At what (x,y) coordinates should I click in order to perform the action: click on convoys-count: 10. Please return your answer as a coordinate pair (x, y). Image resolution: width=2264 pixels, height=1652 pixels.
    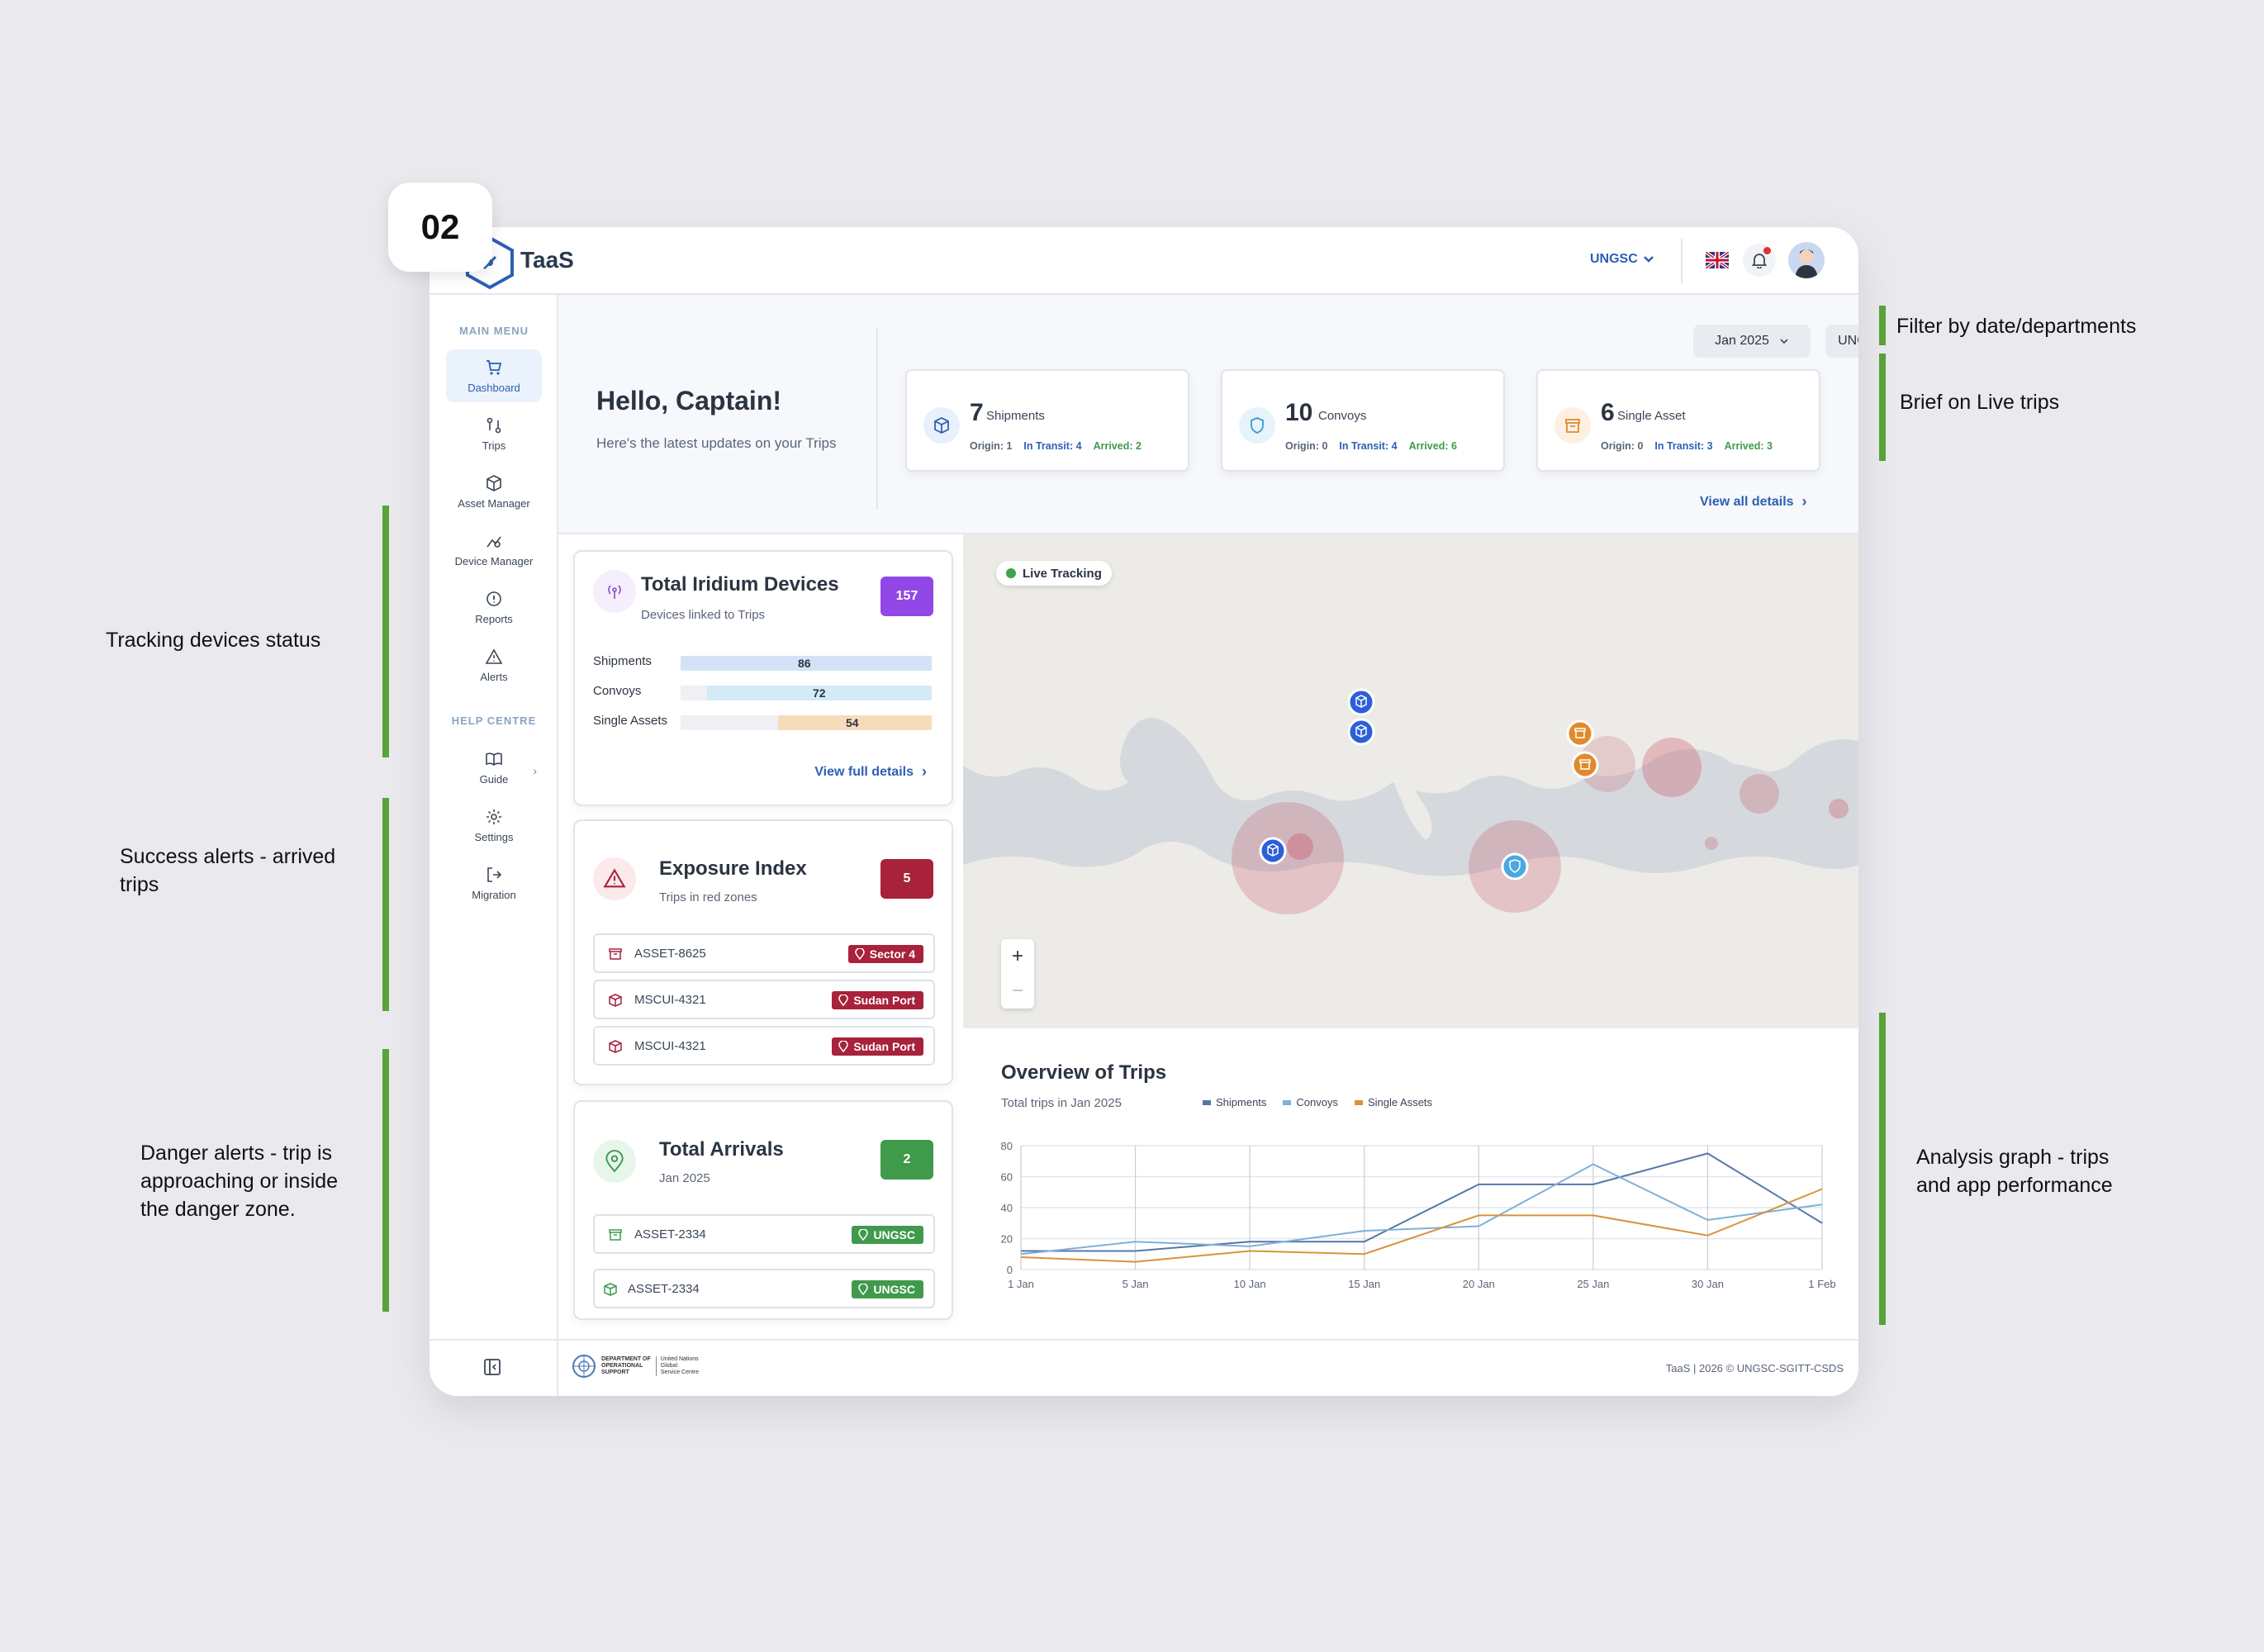
    Looking at the image, I should click on (1299, 412).